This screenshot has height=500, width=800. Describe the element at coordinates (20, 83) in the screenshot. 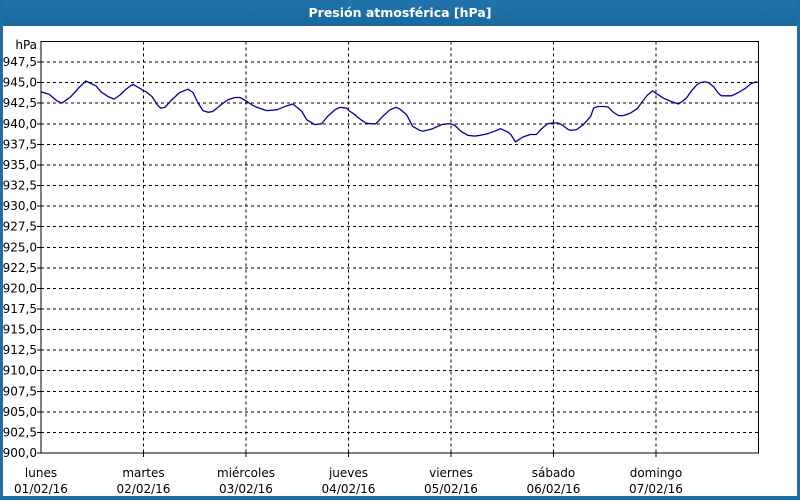

I see `y-tick-label: 945,0` at that location.